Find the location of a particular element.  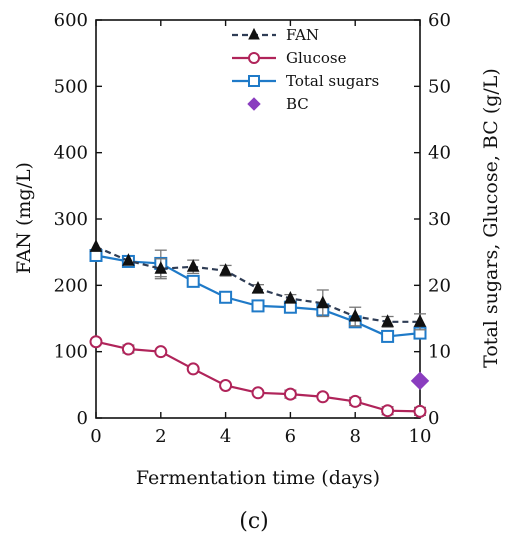

series-fan is located at coordinates (258, 285).